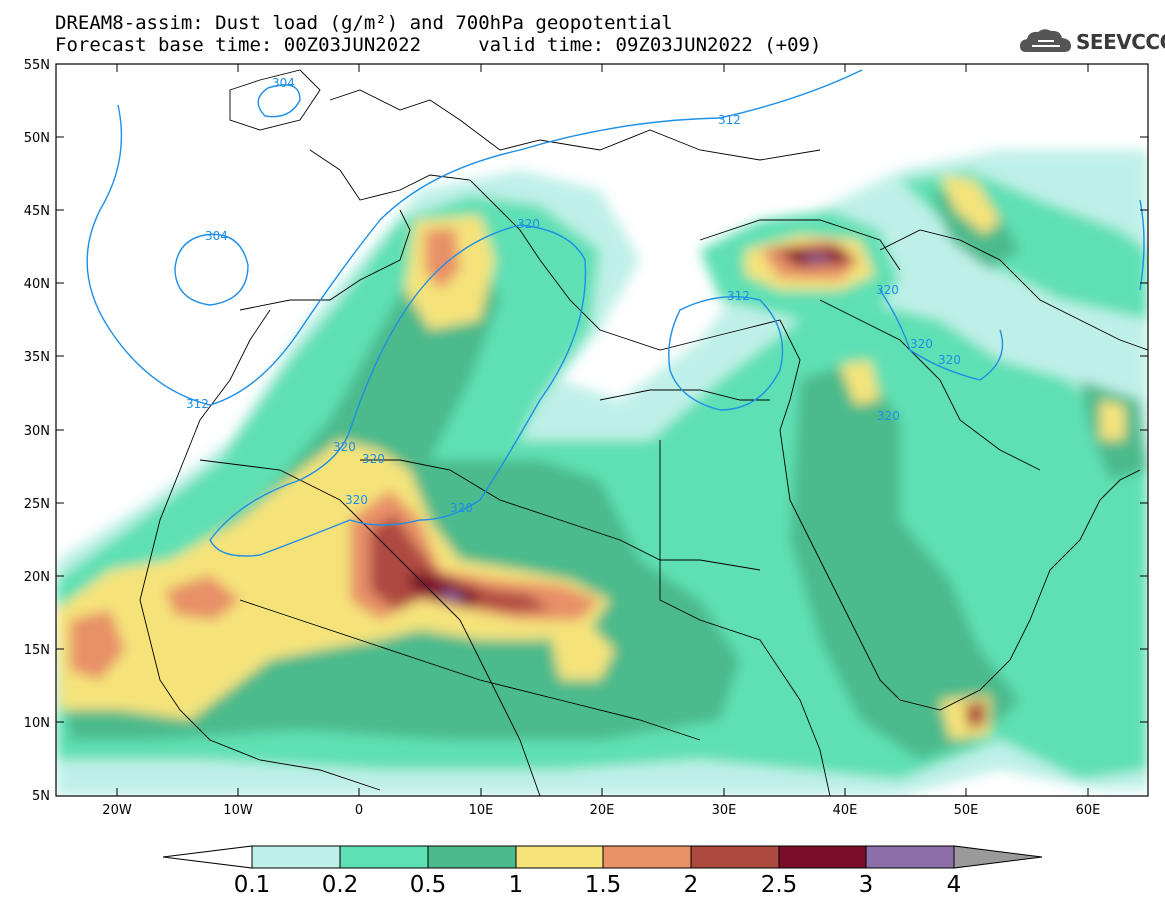 This screenshot has height=907, width=1165. Describe the element at coordinates (238, 810) in the screenshot. I see `lon-label: 10W` at that location.